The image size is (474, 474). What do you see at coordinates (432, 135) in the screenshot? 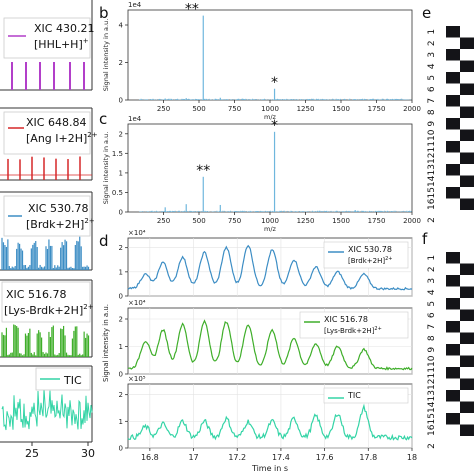
I see `grid-e-row-label: 10` at bounding box center [432, 135].